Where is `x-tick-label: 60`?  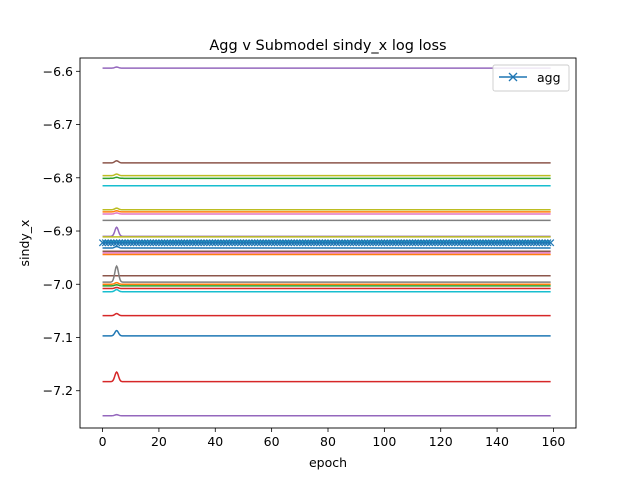
x-tick-label: 60 is located at coordinates (272, 441).